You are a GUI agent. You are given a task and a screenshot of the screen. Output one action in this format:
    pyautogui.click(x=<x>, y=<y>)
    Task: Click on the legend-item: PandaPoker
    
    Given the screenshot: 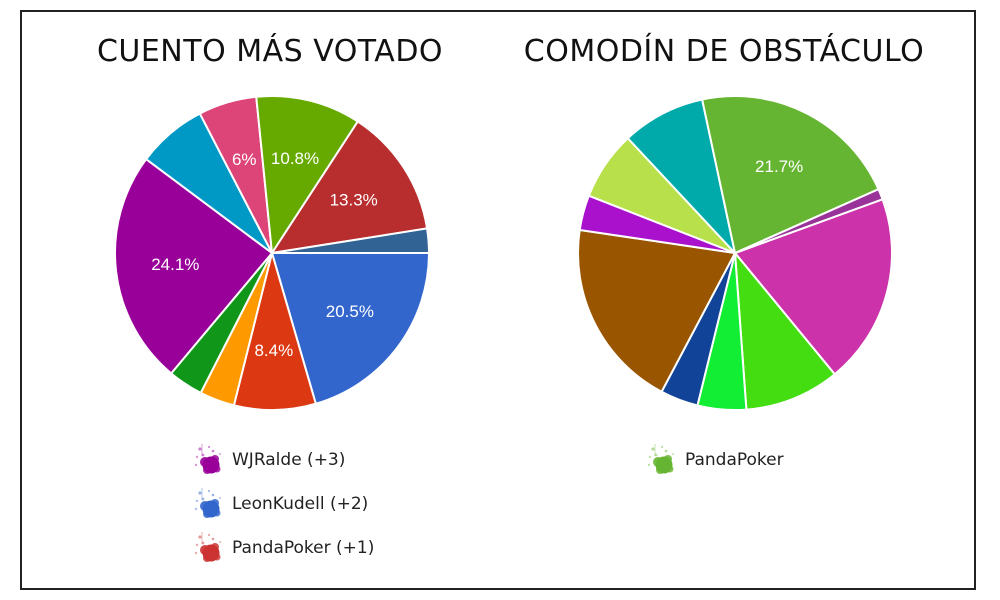 What is the action you would take?
    pyautogui.click(x=713, y=460)
    